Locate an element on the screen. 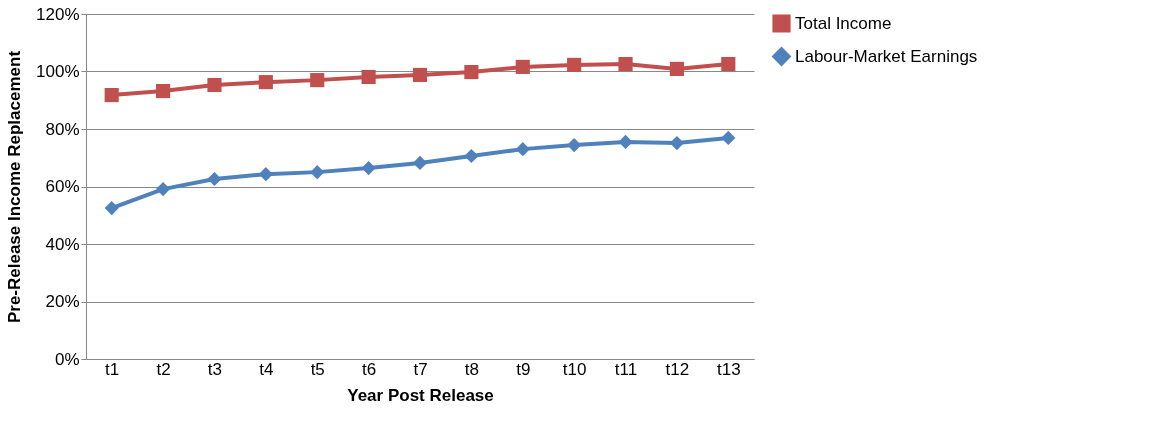 Image resolution: width=1161 pixels, height=448 pixels. x-tick-label: t10 is located at coordinates (574, 369).